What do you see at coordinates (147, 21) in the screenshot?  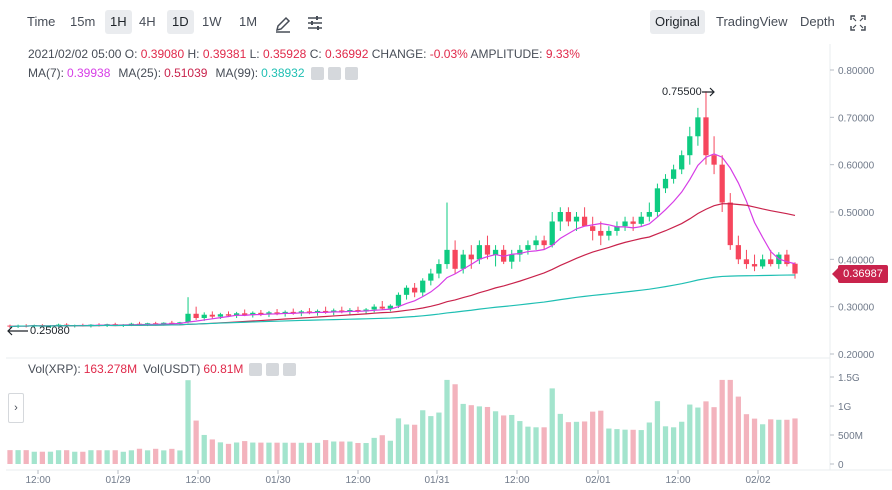 I see `timeframe-4h: 4H` at bounding box center [147, 21].